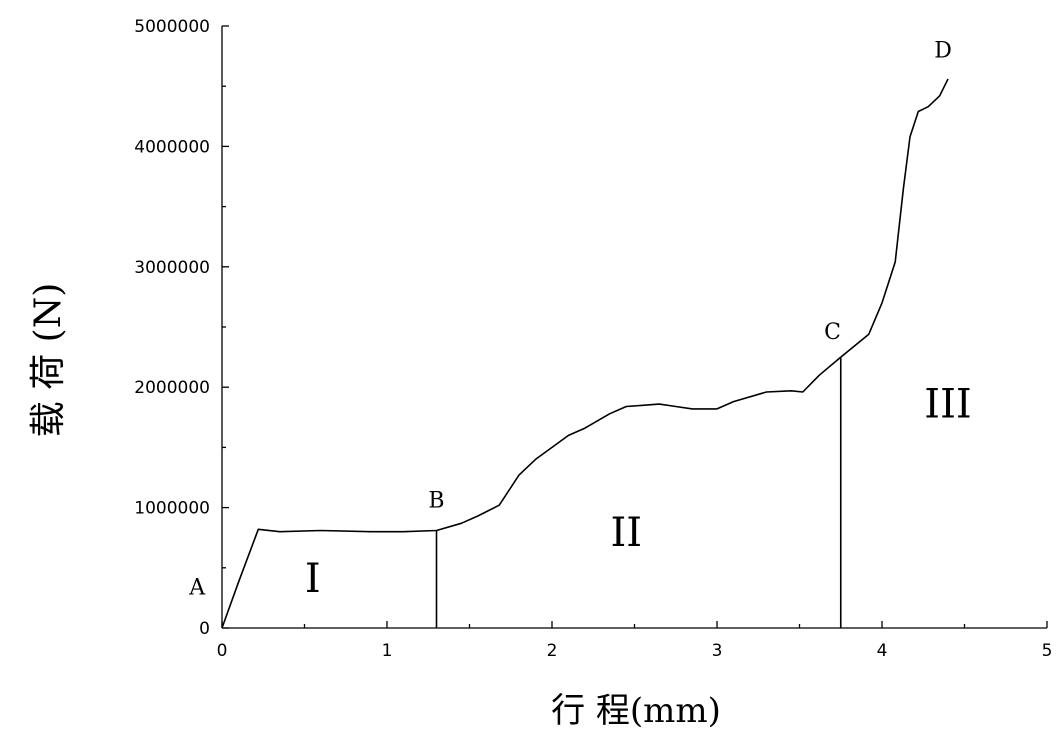 The width and height of the screenshot is (1060, 734). Describe the element at coordinates (1047, 651) in the screenshot. I see `x-tick-label: 5` at that location.